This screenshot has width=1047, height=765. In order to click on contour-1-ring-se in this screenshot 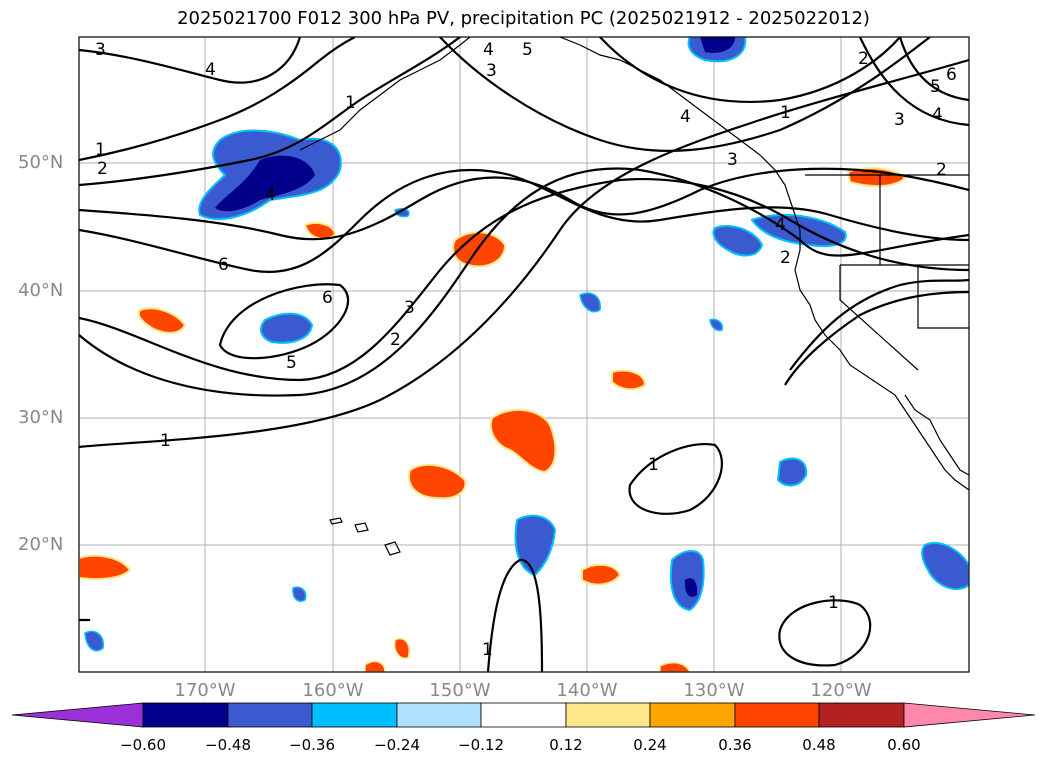, I will do `click(825, 633)`.